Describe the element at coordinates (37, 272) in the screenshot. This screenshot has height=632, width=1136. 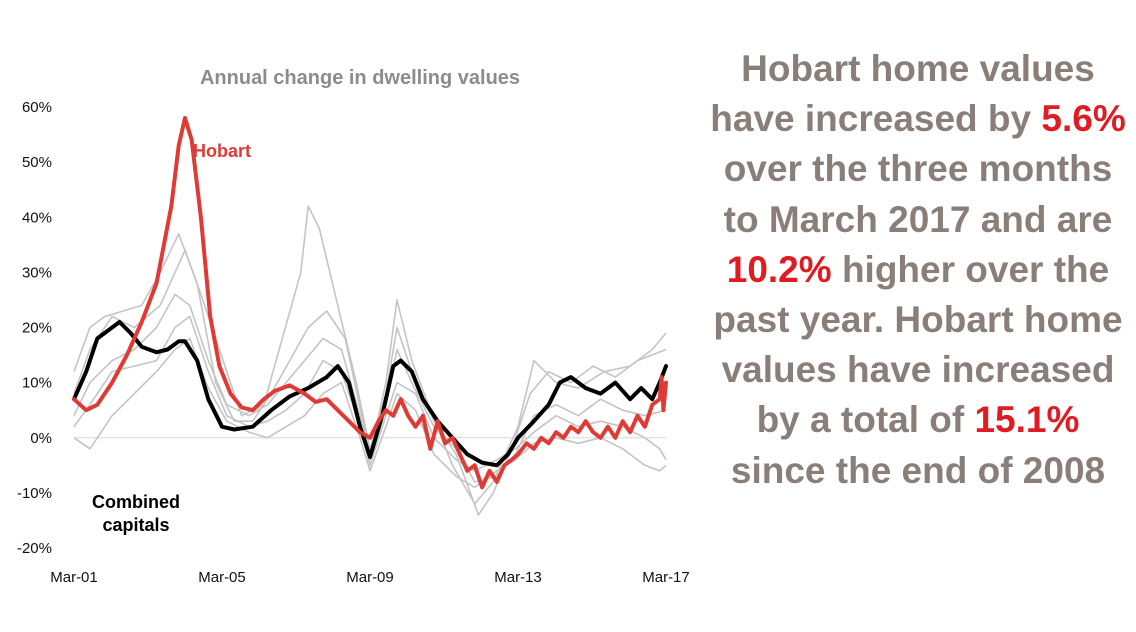
I see `y-tick-label: 30%` at that location.